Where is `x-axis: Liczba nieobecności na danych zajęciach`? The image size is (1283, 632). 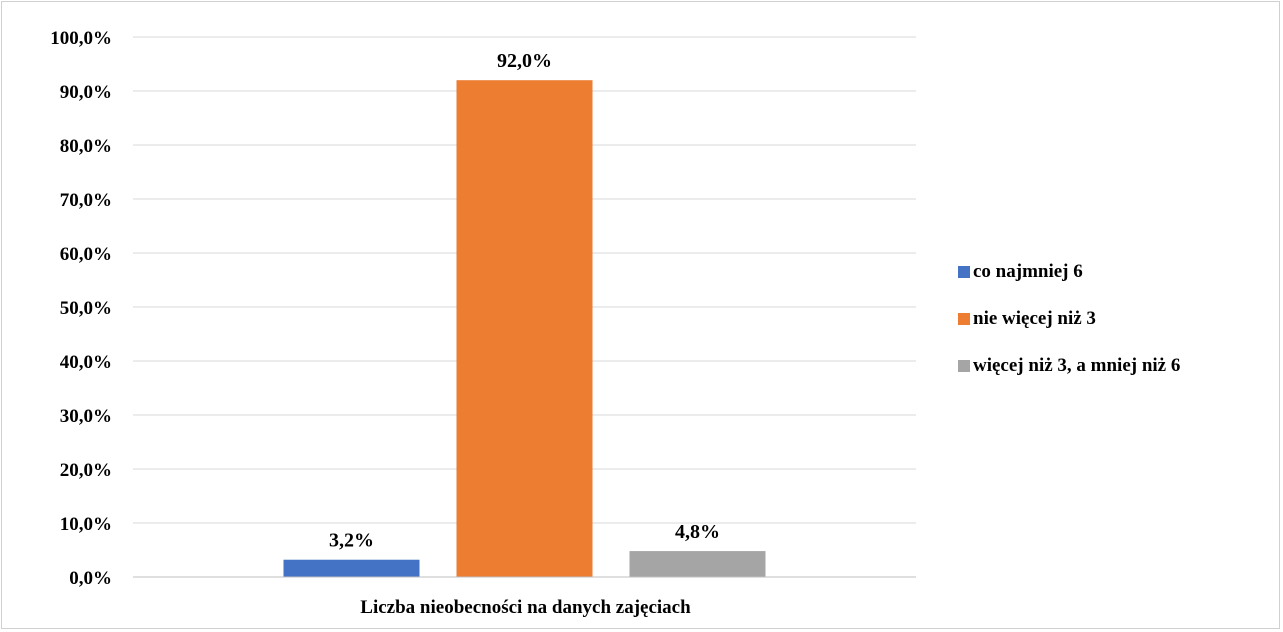
x-axis: Liczba nieobecności na danych zajęciach is located at coordinates (524, 597).